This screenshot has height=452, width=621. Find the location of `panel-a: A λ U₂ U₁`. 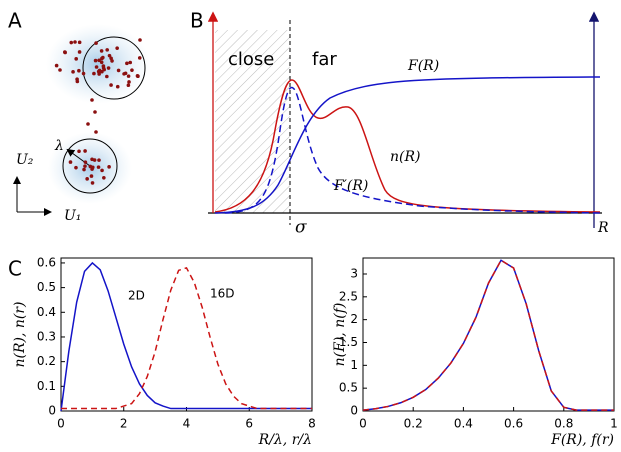

panel-a: A λ U₂ U₁ is located at coordinates (79, 116).